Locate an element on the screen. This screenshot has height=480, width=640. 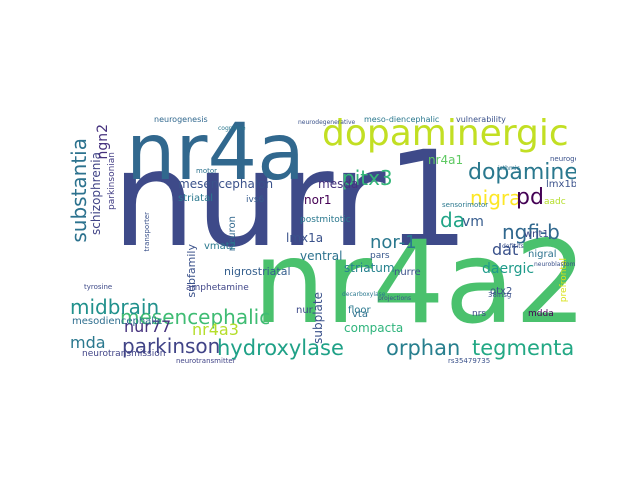
word-substantia: substantia is located at coordinates (79, 190).